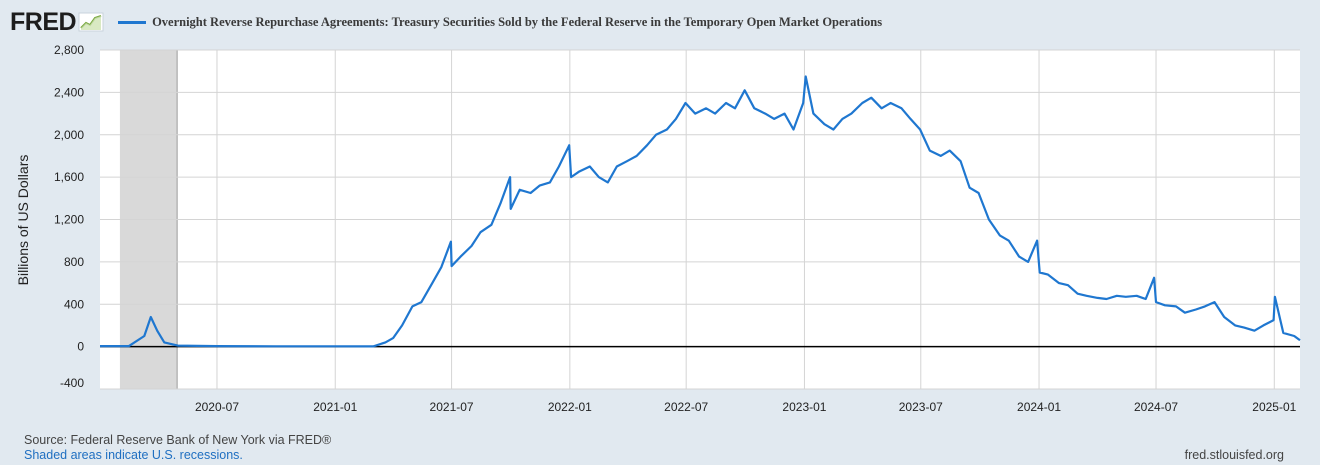  What do you see at coordinates (452, 407) in the screenshot?
I see `x-tick-label: 2021-07` at bounding box center [452, 407].